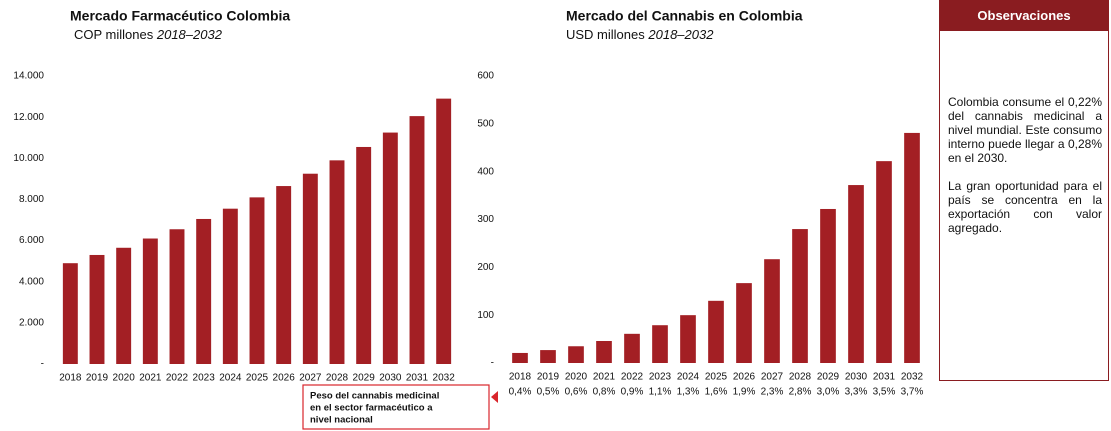 The height and width of the screenshot is (431, 1111). Describe the element at coordinates (485, 267) in the screenshot. I see `y-tick-label: 200` at that location.